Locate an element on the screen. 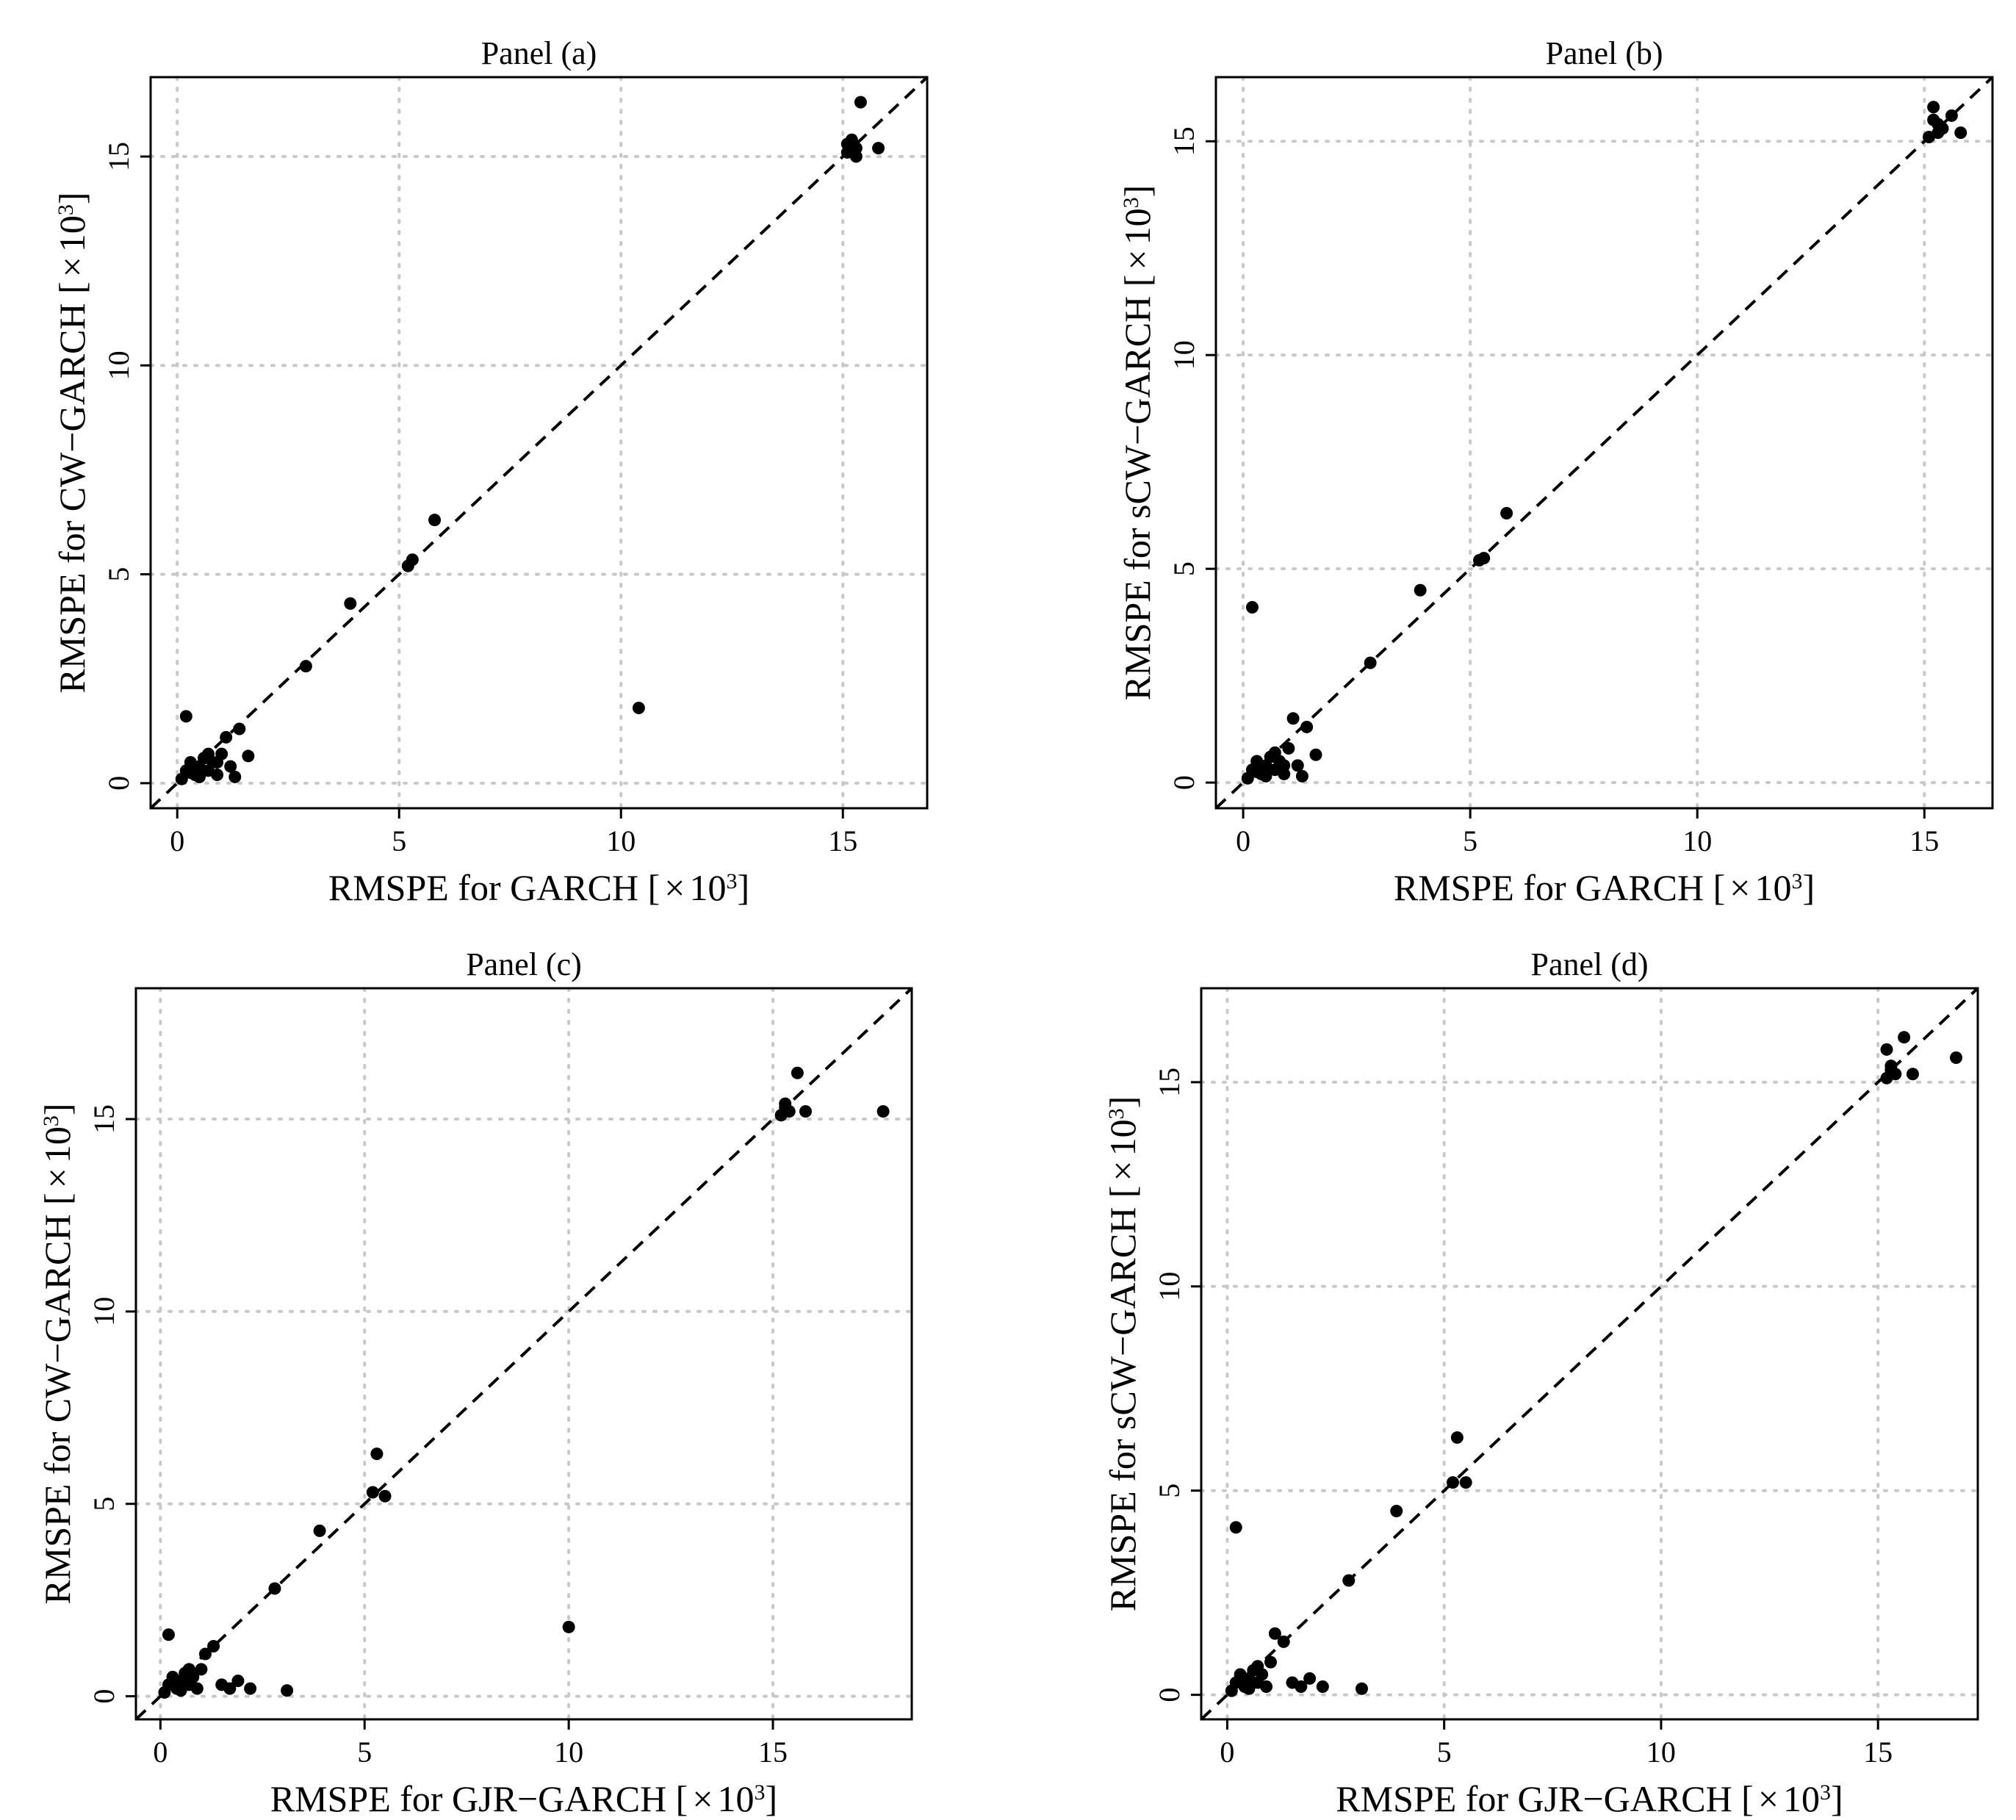  panel-b-xtick-label-0: 0 is located at coordinates (1243, 841).